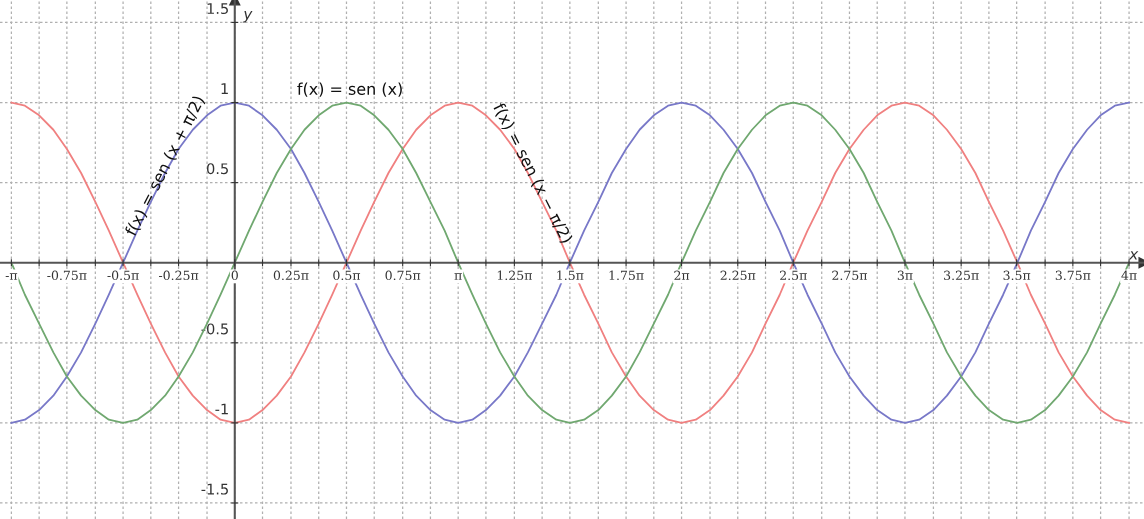 This screenshot has width=1144, height=519. What do you see at coordinates (793, 275) in the screenshot?
I see `x-tick-label: 2.5π` at bounding box center [793, 275].